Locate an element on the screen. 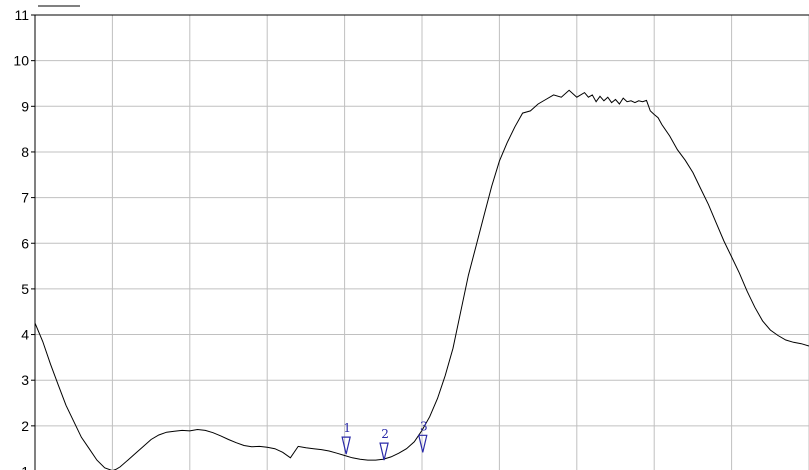  marker-2: 2 is located at coordinates (384, 444).